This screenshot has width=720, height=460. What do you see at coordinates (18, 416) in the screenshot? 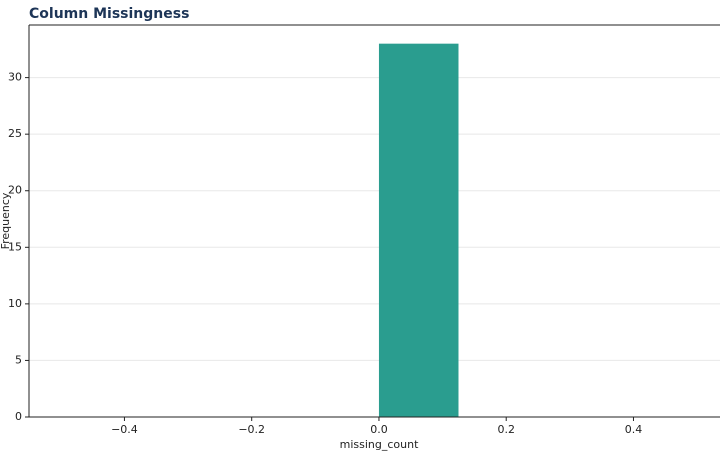
I see `y-tick-label: 0` at bounding box center [18, 416].